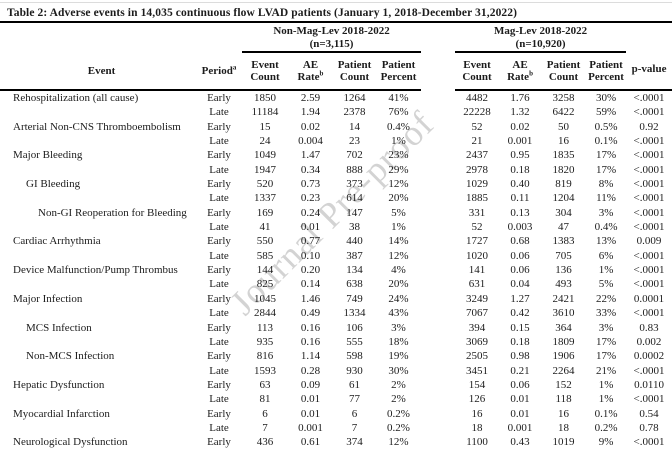 The image size is (672, 451). I want to click on page-top-rule, so click(336, 2).